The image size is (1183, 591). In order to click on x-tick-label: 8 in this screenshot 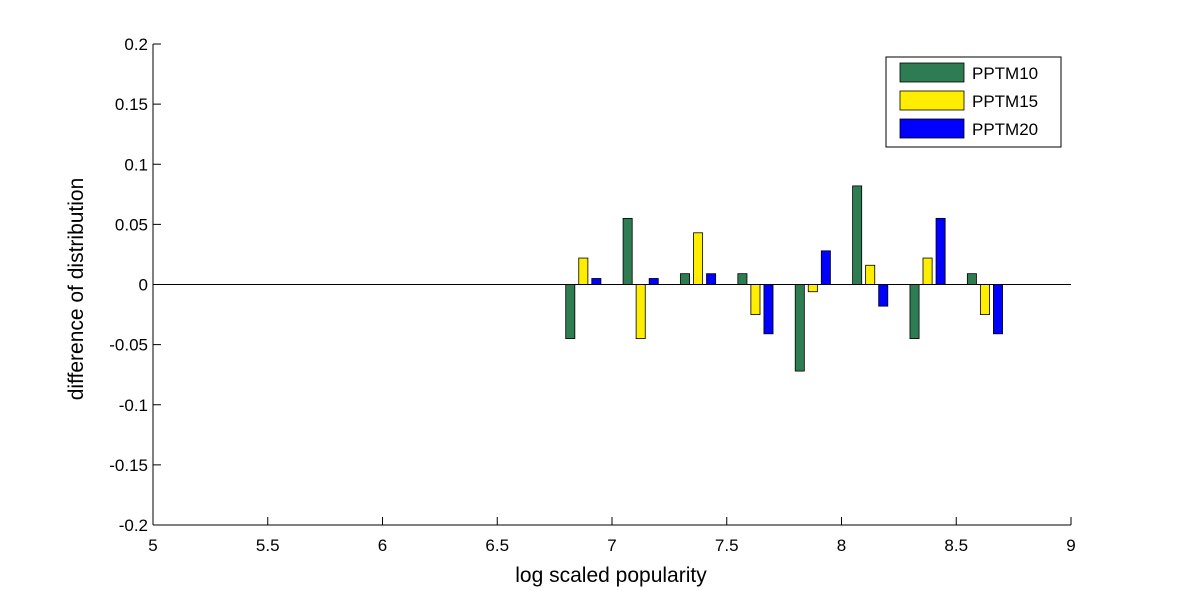, I will do `click(841, 545)`.